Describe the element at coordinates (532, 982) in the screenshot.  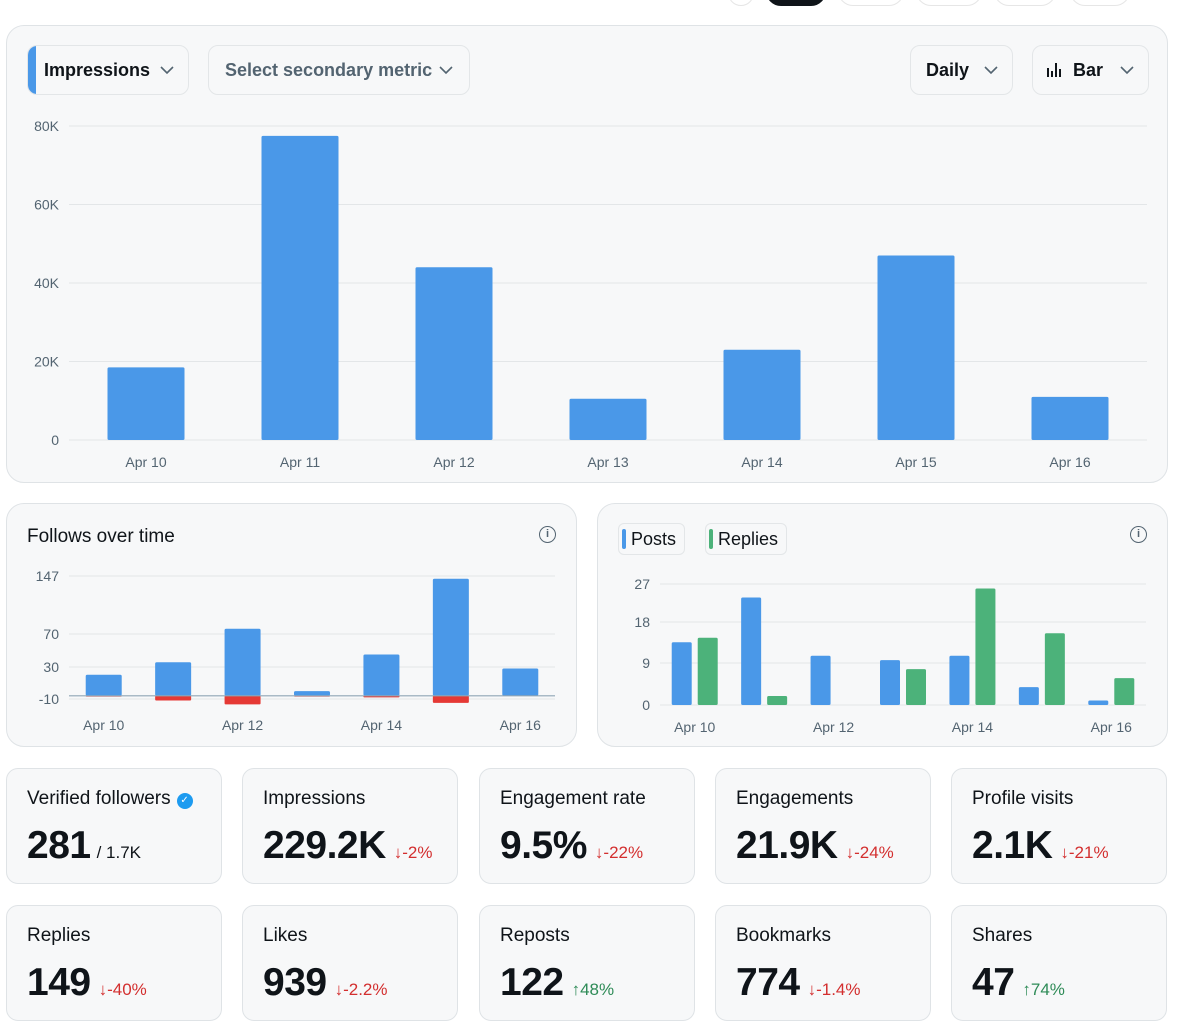
I see `stat-value: 122` at that location.